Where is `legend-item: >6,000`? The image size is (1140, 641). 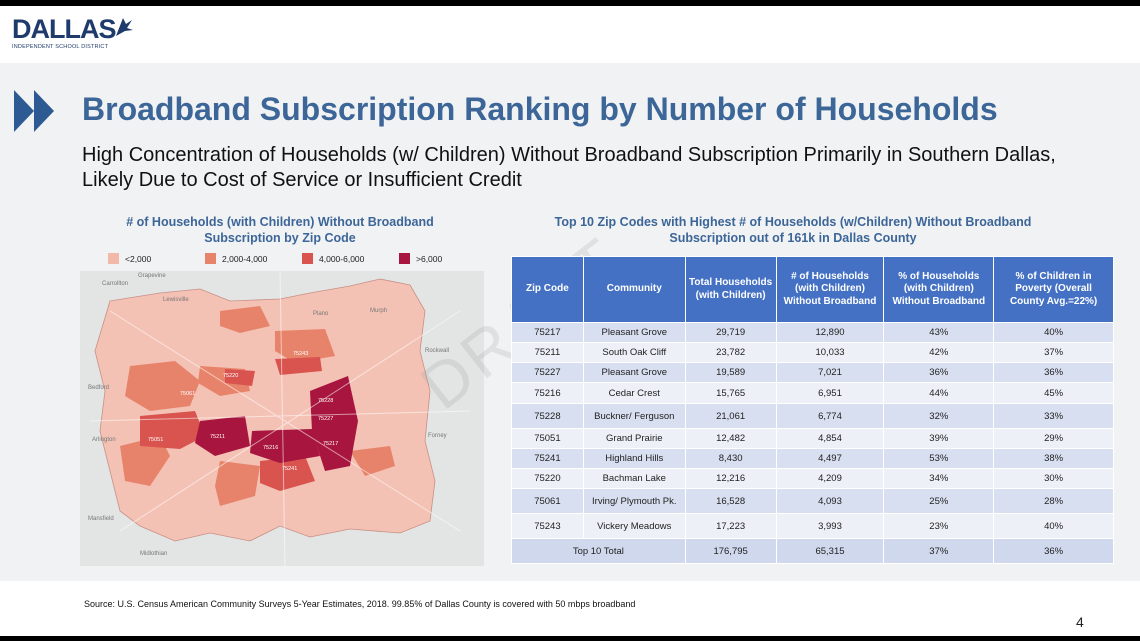
legend-item: >6,000 is located at coordinates (447, 258).